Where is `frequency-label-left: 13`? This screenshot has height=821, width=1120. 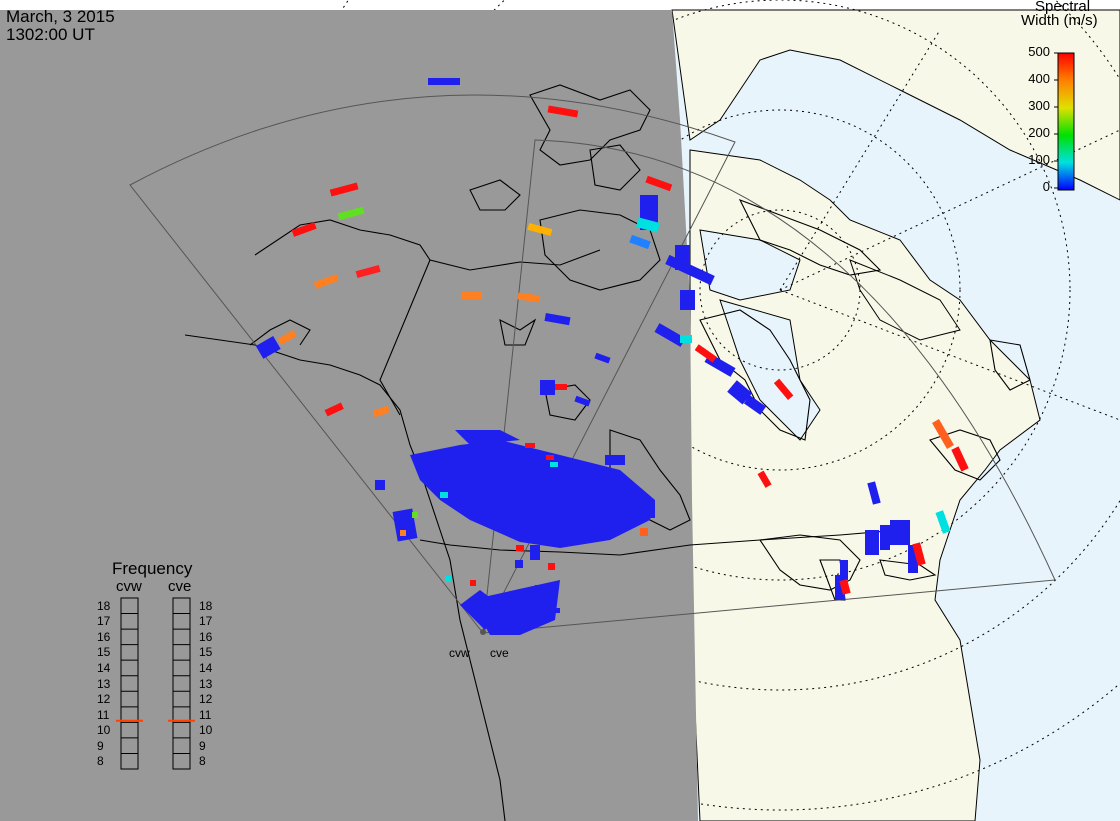 frequency-label-left: 13 is located at coordinates (104, 683).